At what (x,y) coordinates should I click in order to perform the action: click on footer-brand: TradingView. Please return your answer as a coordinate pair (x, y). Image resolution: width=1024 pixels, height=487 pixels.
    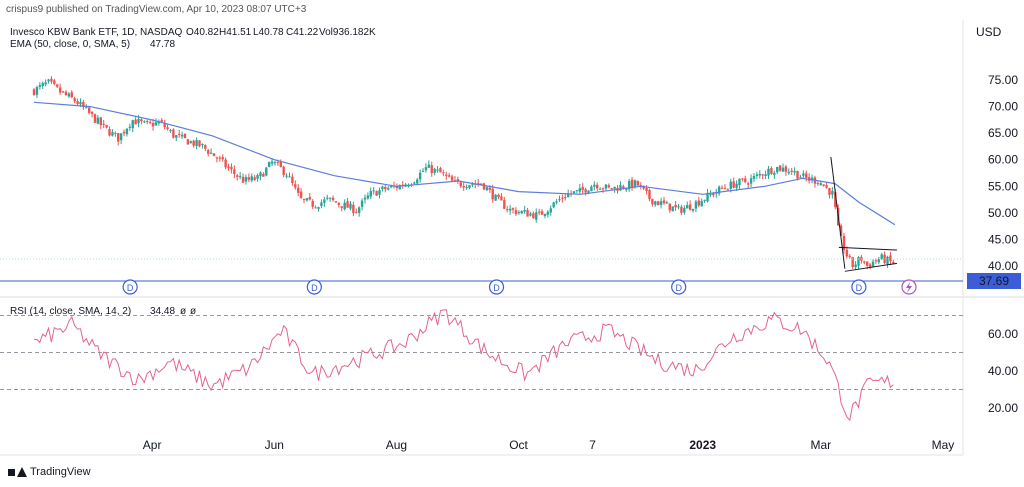
    Looking at the image, I should click on (49, 472).